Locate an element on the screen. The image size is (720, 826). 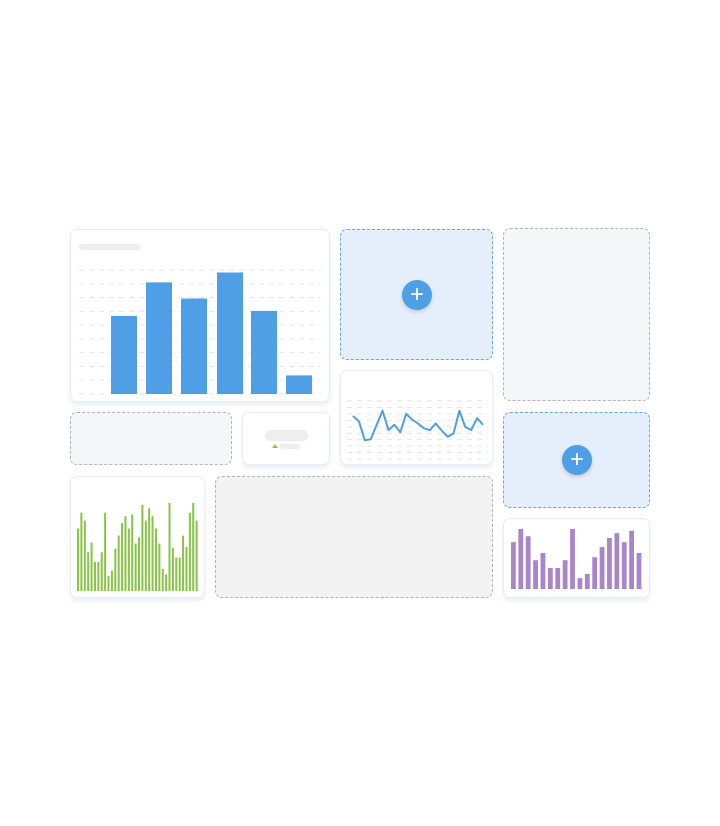
title-placeholder is located at coordinates (110, 247).